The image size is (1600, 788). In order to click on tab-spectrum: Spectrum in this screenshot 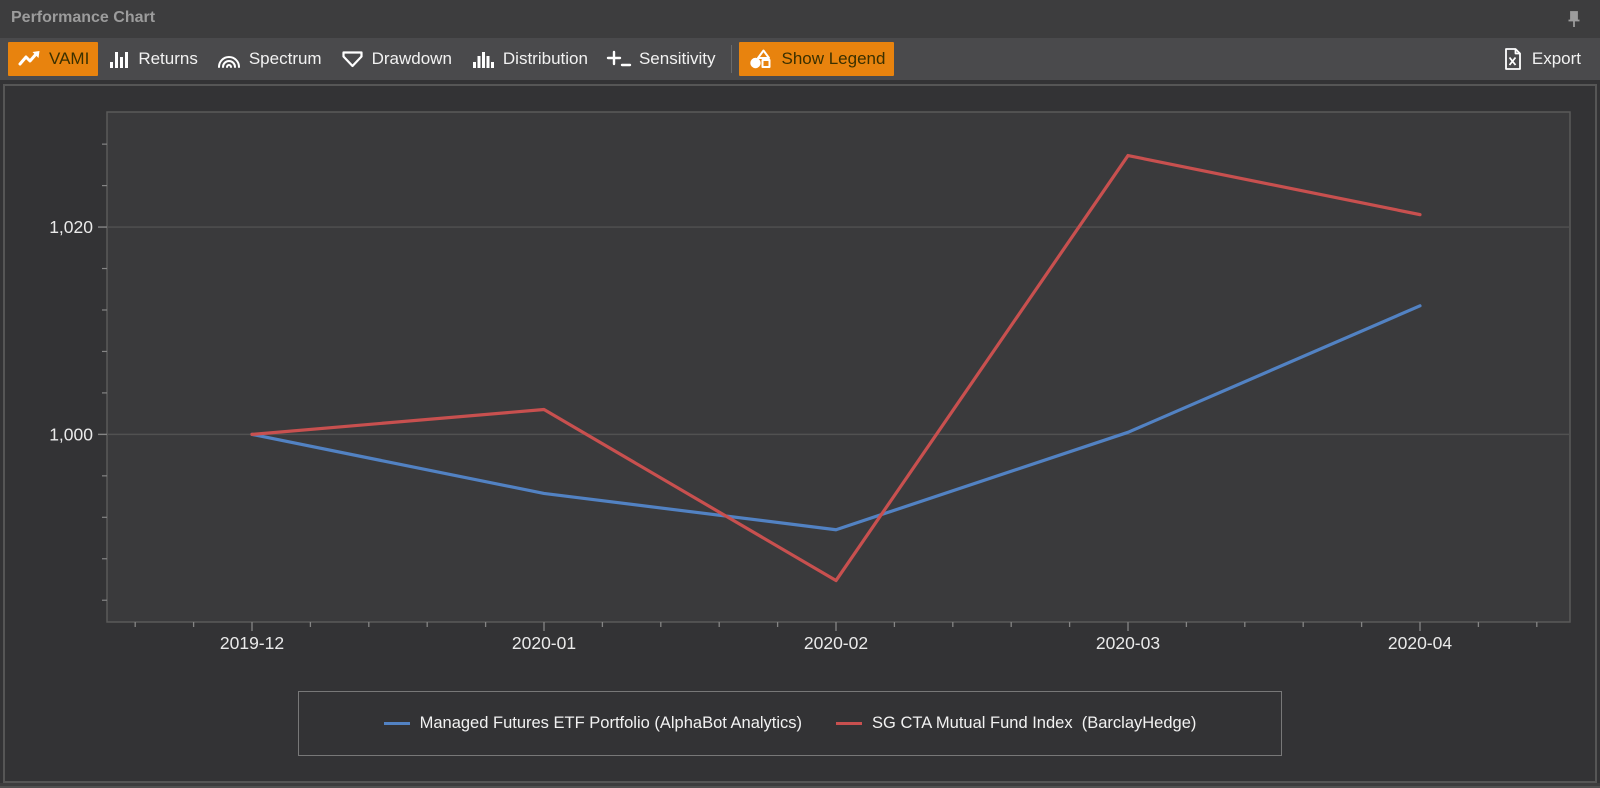, I will do `click(269, 59)`.